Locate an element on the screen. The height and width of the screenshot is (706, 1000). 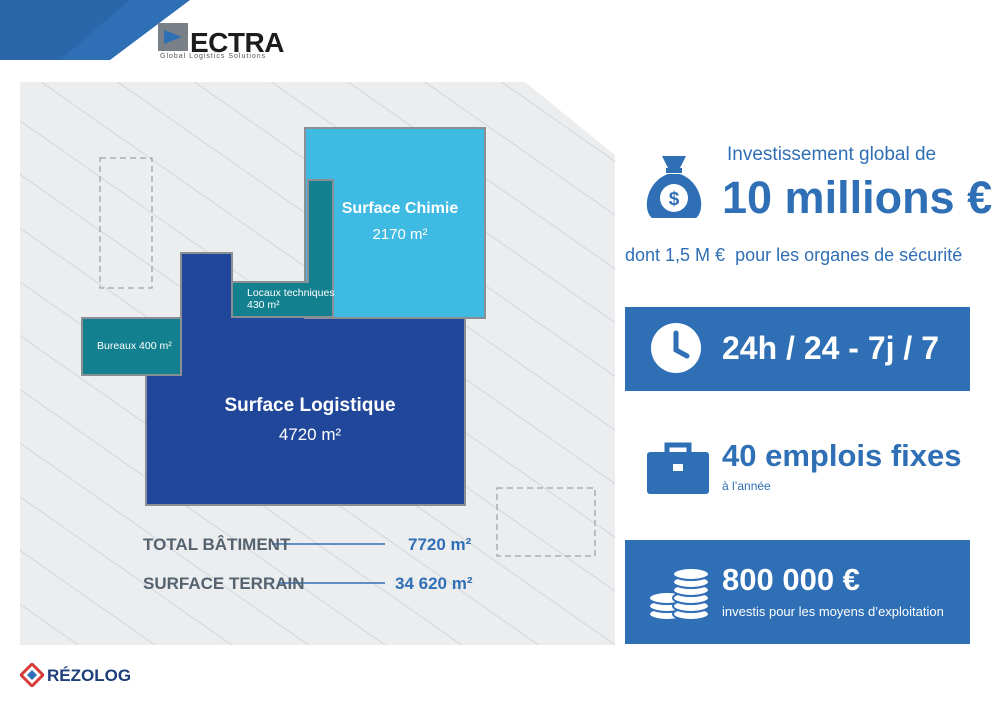
jobs-sub: à l’année is located at coordinates (746, 486).